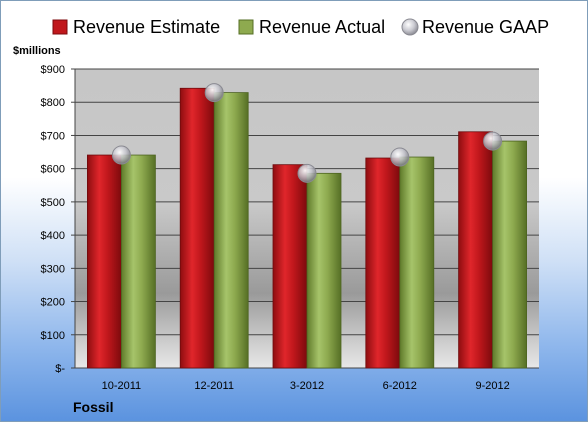 This screenshot has height=423, width=588. What do you see at coordinates (53, 136) in the screenshot?
I see `y-tick-label: $700` at bounding box center [53, 136].